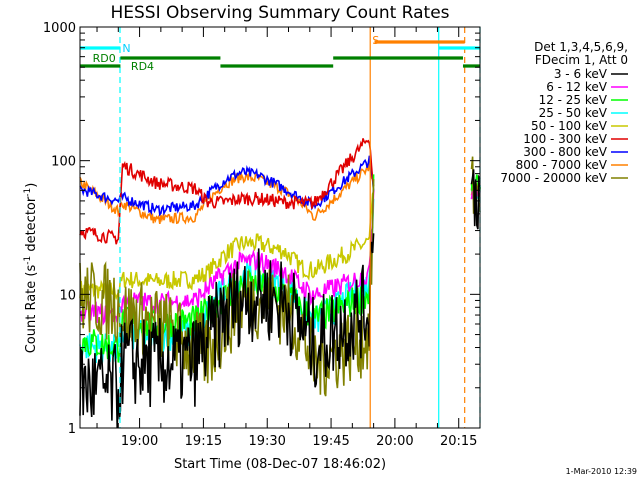 This screenshot has height=480, width=640. I want to click on legend-entry-label: 25 - 50 keV, so click(573, 113).